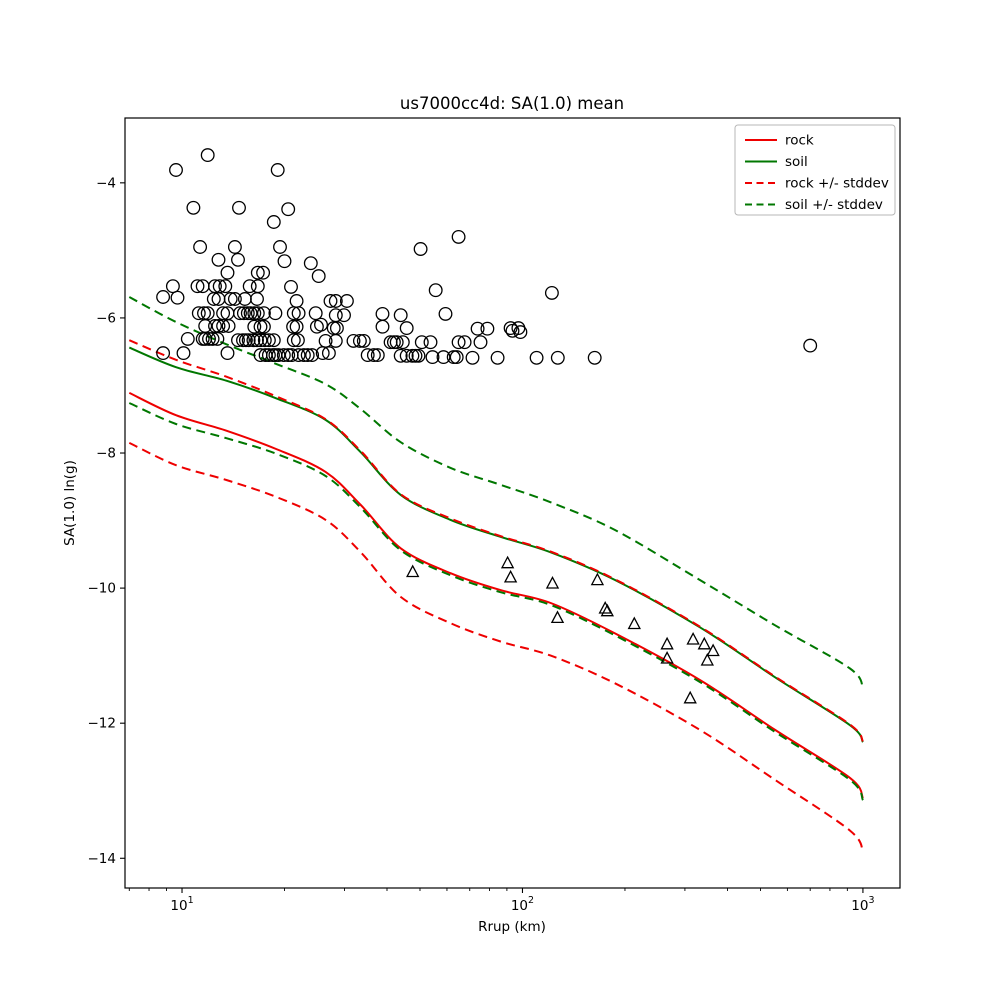  I want to click on chart-title: us7000cc4d: SA(1.0) mean, so click(512, 103).